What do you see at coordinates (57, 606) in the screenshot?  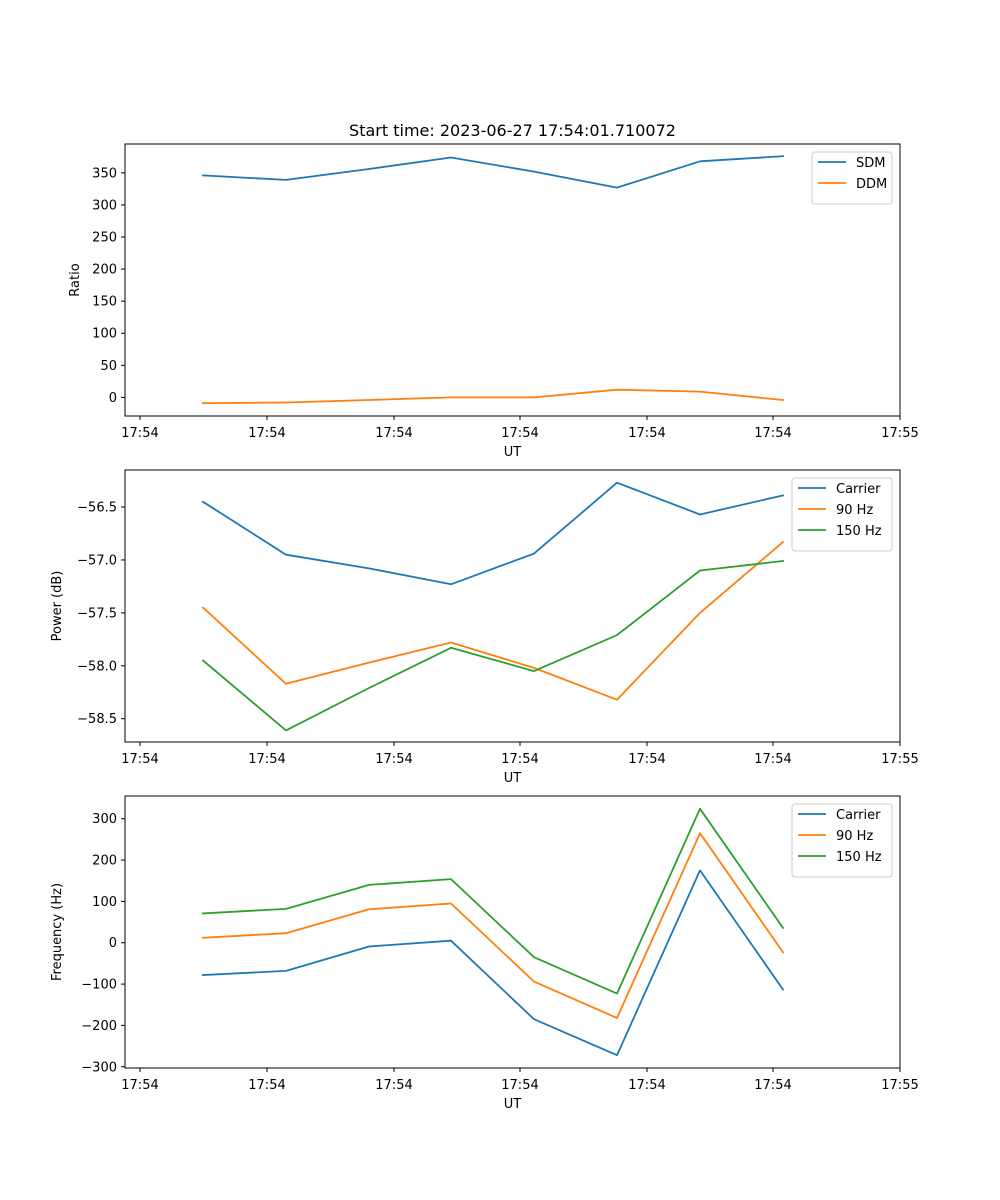 I see `y-axis-label: Power (dB)` at bounding box center [57, 606].